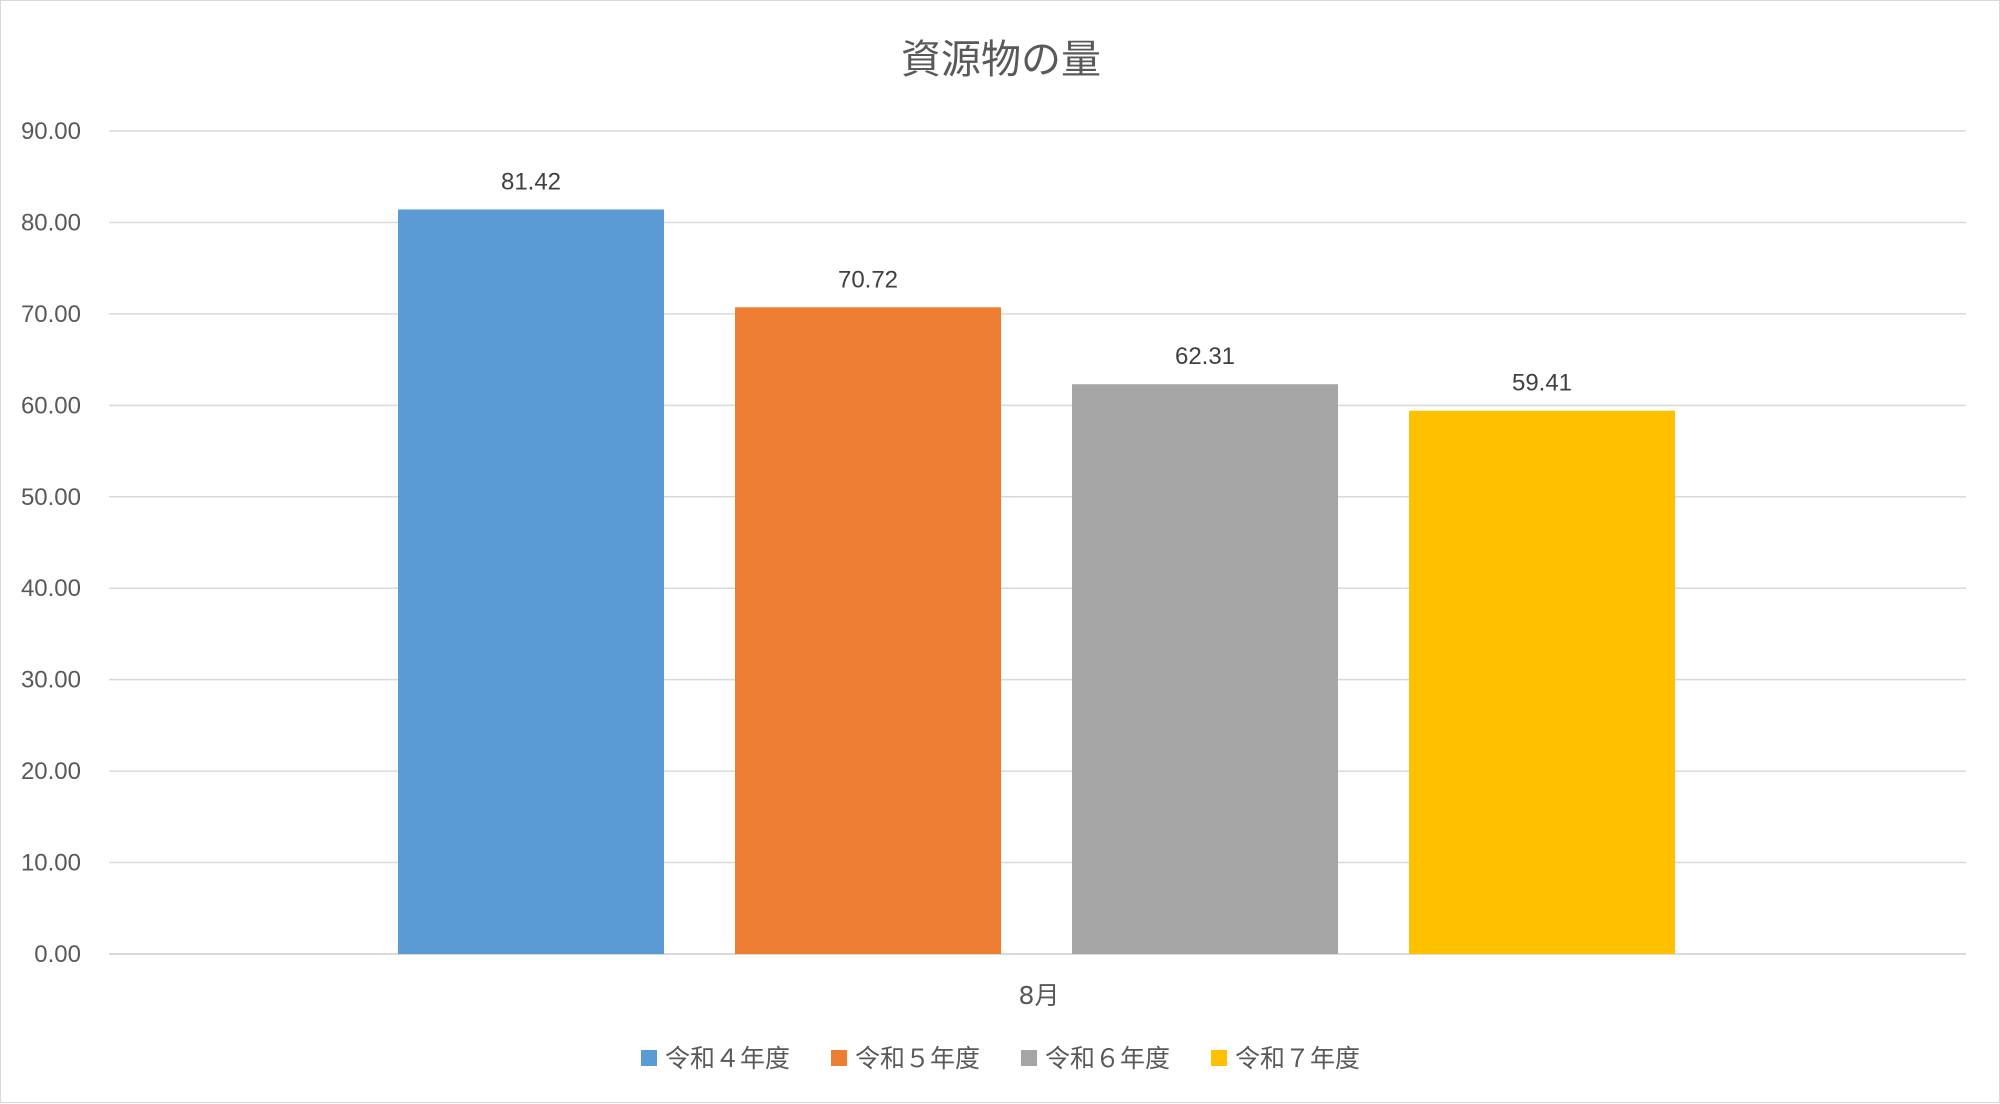 The height and width of the screenshot is (1104, 2000). Describe the element at coordinates (51, 497) in the screenshot. I see `y-tick-label: 50.00` at that location.